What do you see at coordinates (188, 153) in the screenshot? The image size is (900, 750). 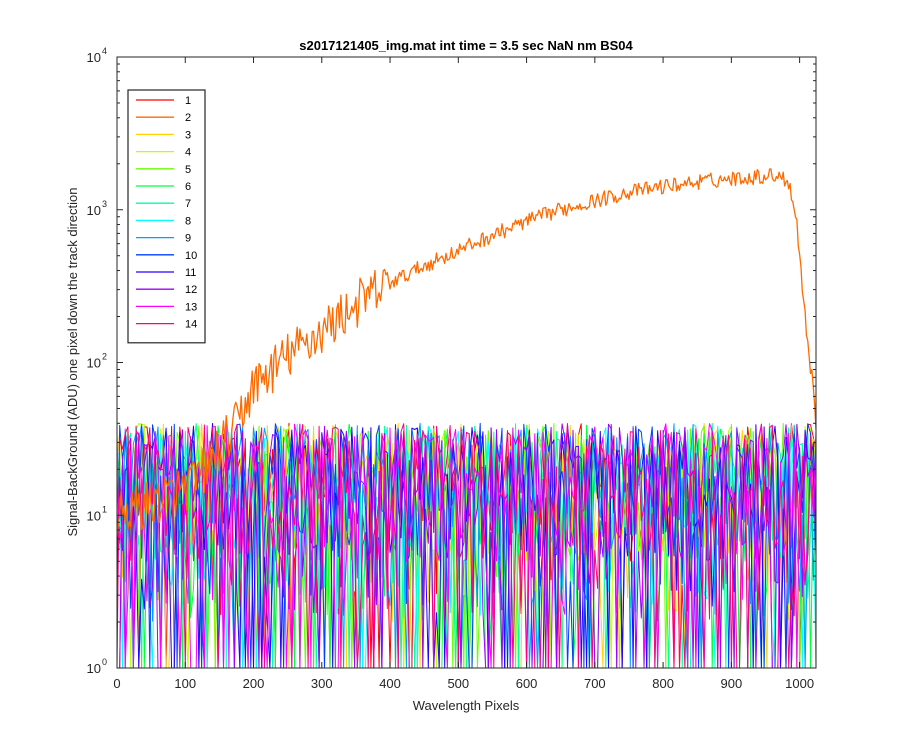 I see `legend-label-4: 4` at bounding box center [188, 153].